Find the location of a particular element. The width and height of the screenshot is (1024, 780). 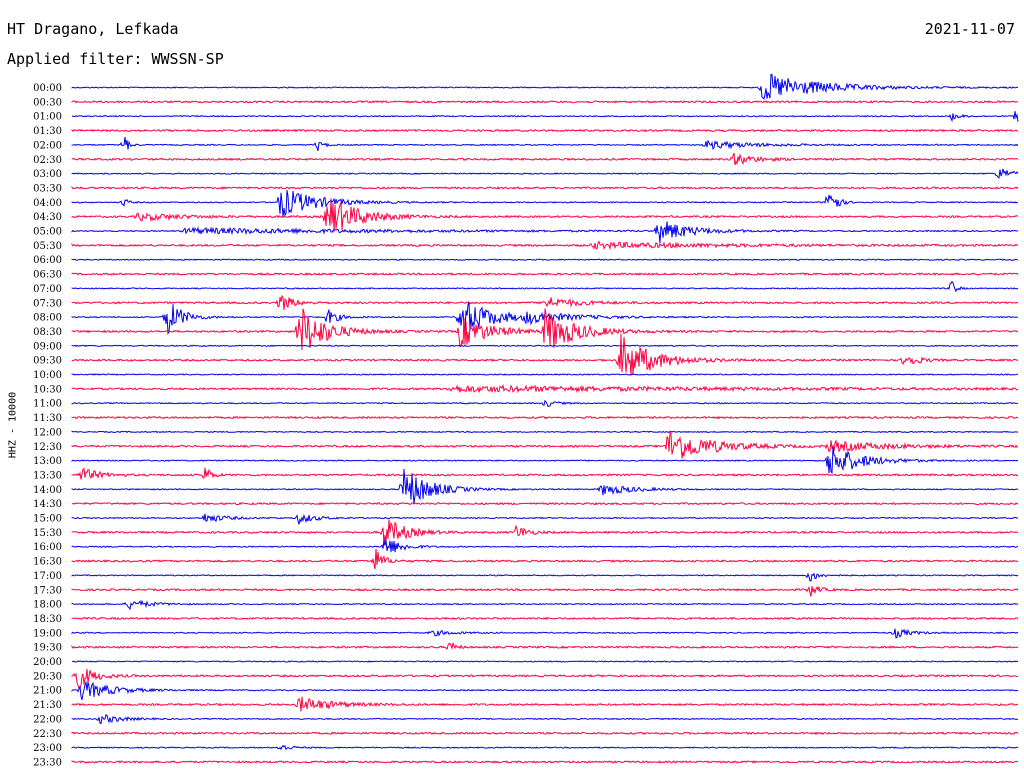

tick-label: 19:00 is located at coordinates (47, 633).